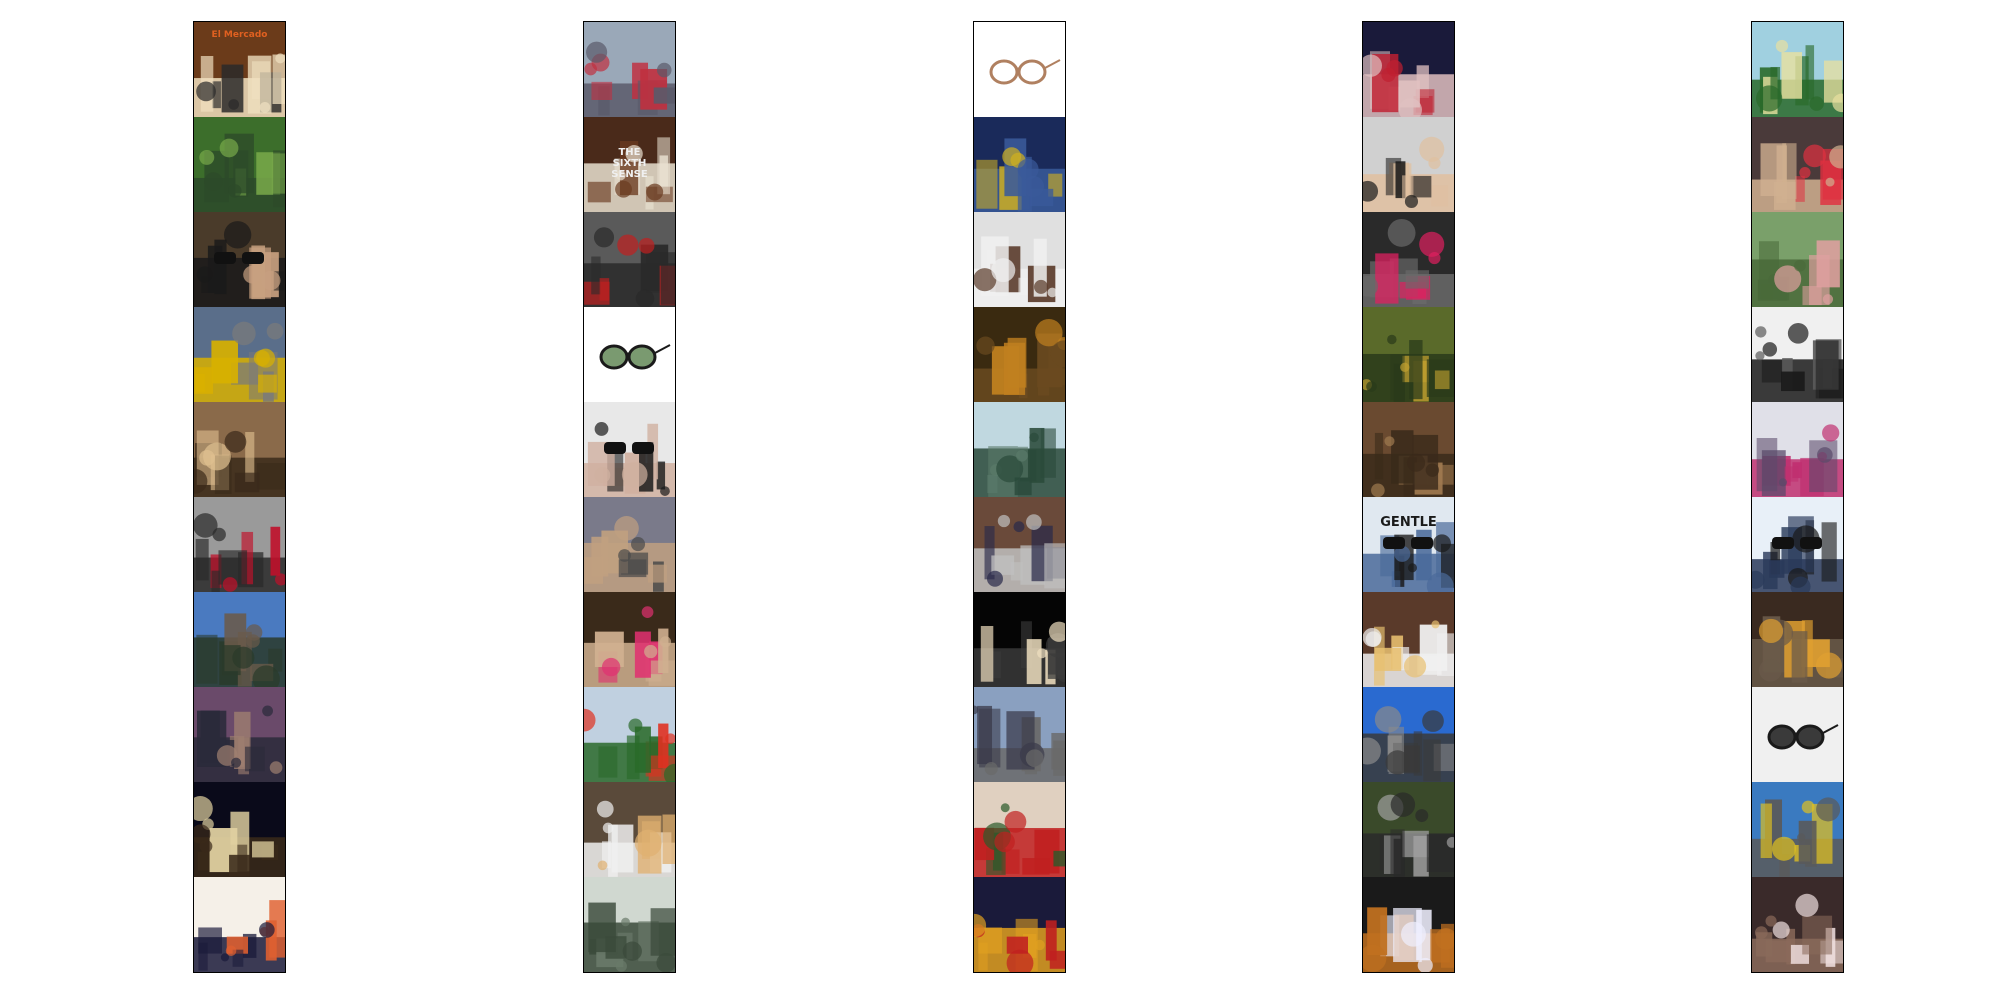  I want to click on photo-pier, so click(629, 924).